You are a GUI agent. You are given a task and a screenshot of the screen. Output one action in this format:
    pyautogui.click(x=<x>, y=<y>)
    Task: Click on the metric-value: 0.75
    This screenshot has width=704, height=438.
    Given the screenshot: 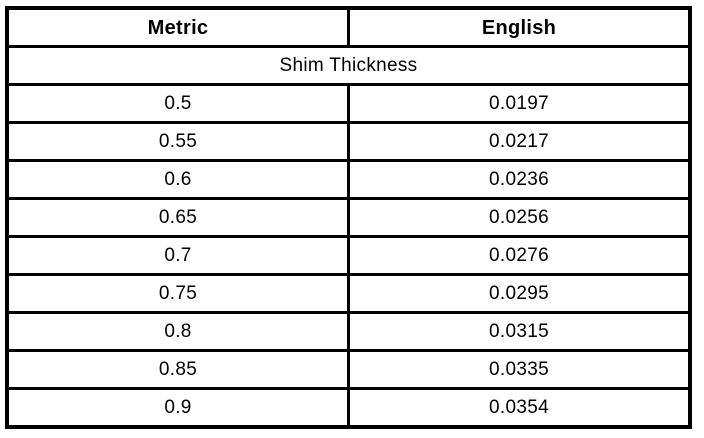 What is the action you would take?
    pyautogui.click(x=177, y=293)
    